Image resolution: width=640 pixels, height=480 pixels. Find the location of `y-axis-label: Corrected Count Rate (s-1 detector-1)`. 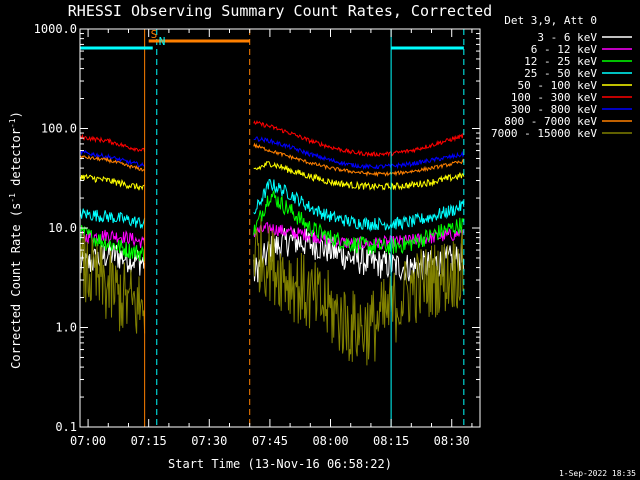

y-axis-label: Corrected Count Rate (s-1 detector-1) is located at coordinates (15, 240).